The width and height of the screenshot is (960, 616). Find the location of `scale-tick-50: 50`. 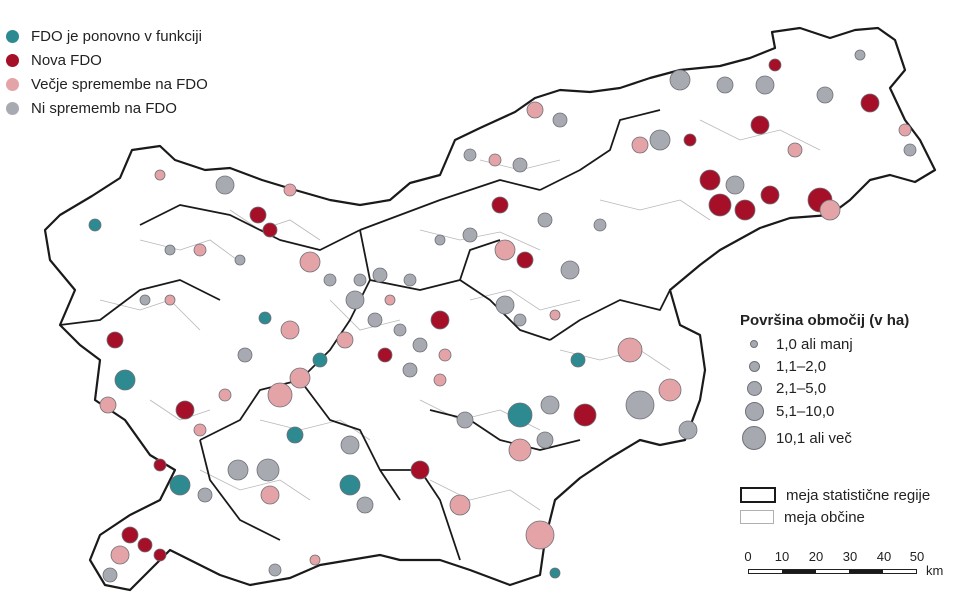

scale-tick-50: 50 is located at coordinates (917, 556).